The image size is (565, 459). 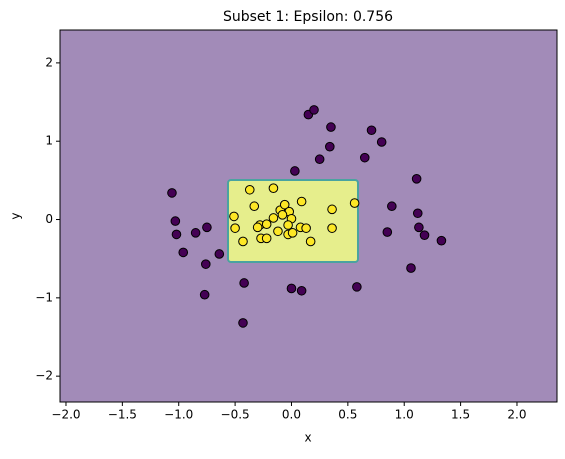 What do you see at coordinates (460, 415) in the screenshot?
I see `x-tick-label: 1.5` at bounding box center [460, 415].